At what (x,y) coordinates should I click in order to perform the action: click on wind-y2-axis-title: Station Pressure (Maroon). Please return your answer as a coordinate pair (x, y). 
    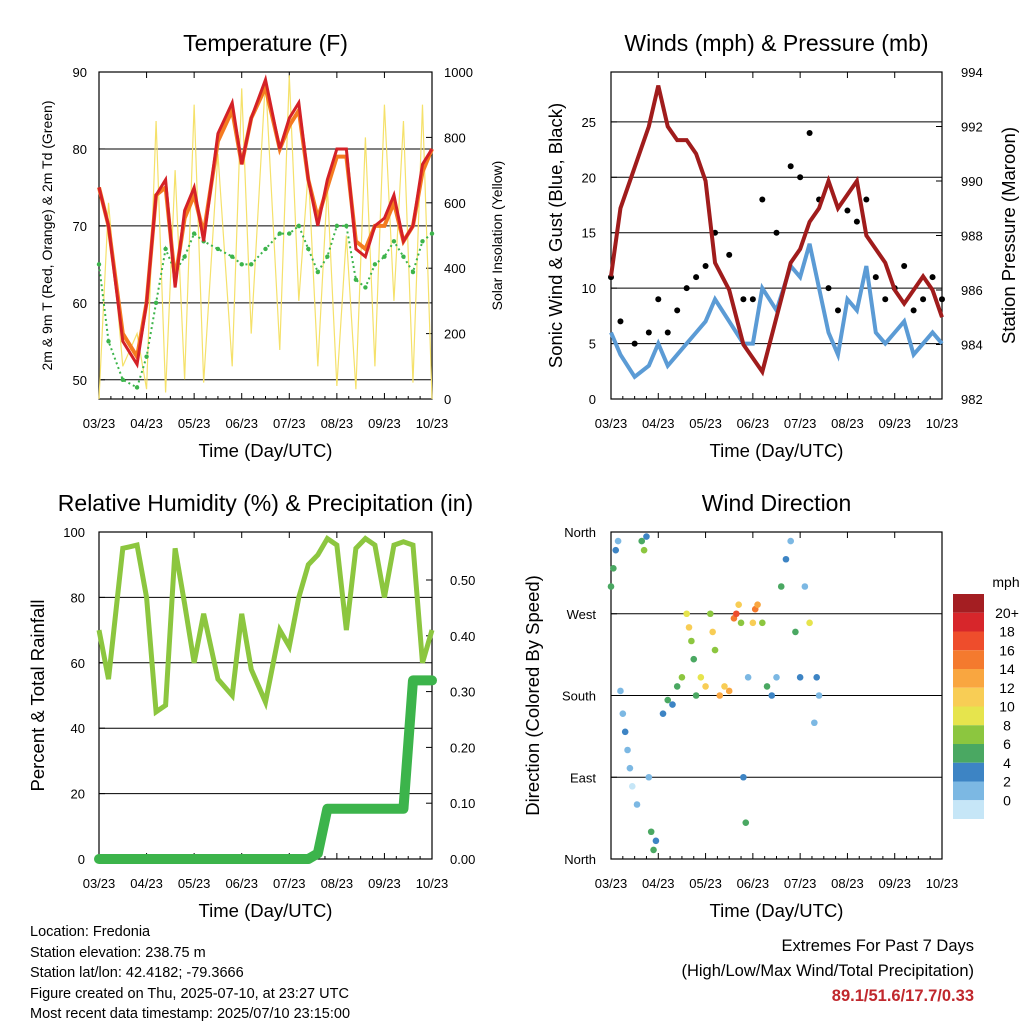
    Looking at the image, I should click on (1008, 235).